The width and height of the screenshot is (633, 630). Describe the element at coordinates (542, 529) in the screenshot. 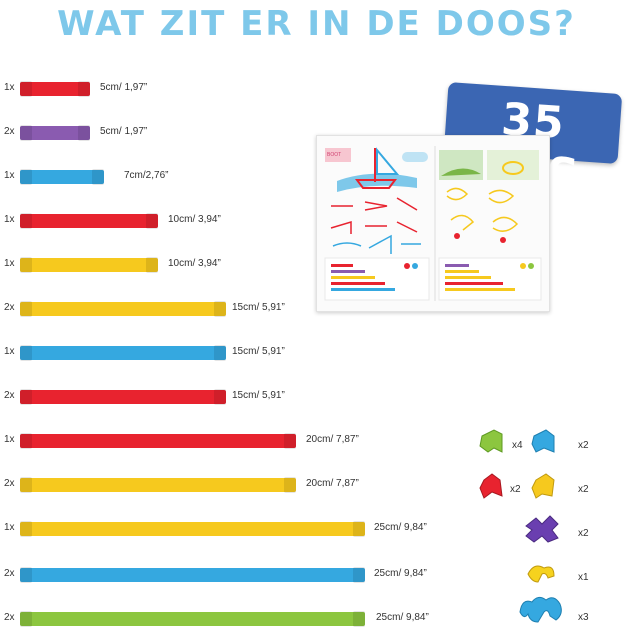

I see `purple-connector-icon` at that location.